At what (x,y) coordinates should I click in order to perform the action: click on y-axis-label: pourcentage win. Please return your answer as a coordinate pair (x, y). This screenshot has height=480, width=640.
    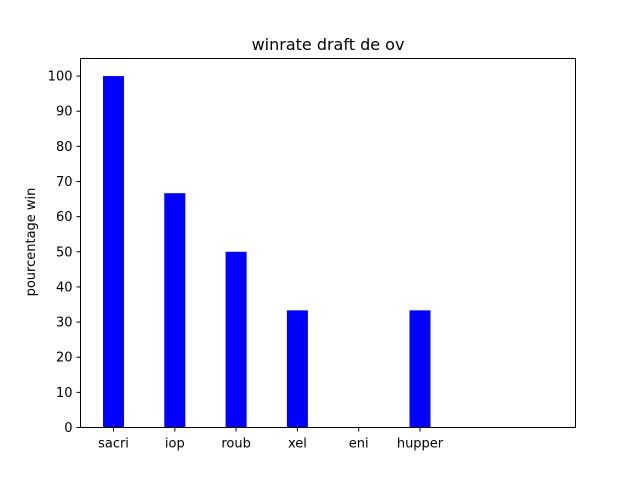
    Looking at the image, I should click on (31, 242).